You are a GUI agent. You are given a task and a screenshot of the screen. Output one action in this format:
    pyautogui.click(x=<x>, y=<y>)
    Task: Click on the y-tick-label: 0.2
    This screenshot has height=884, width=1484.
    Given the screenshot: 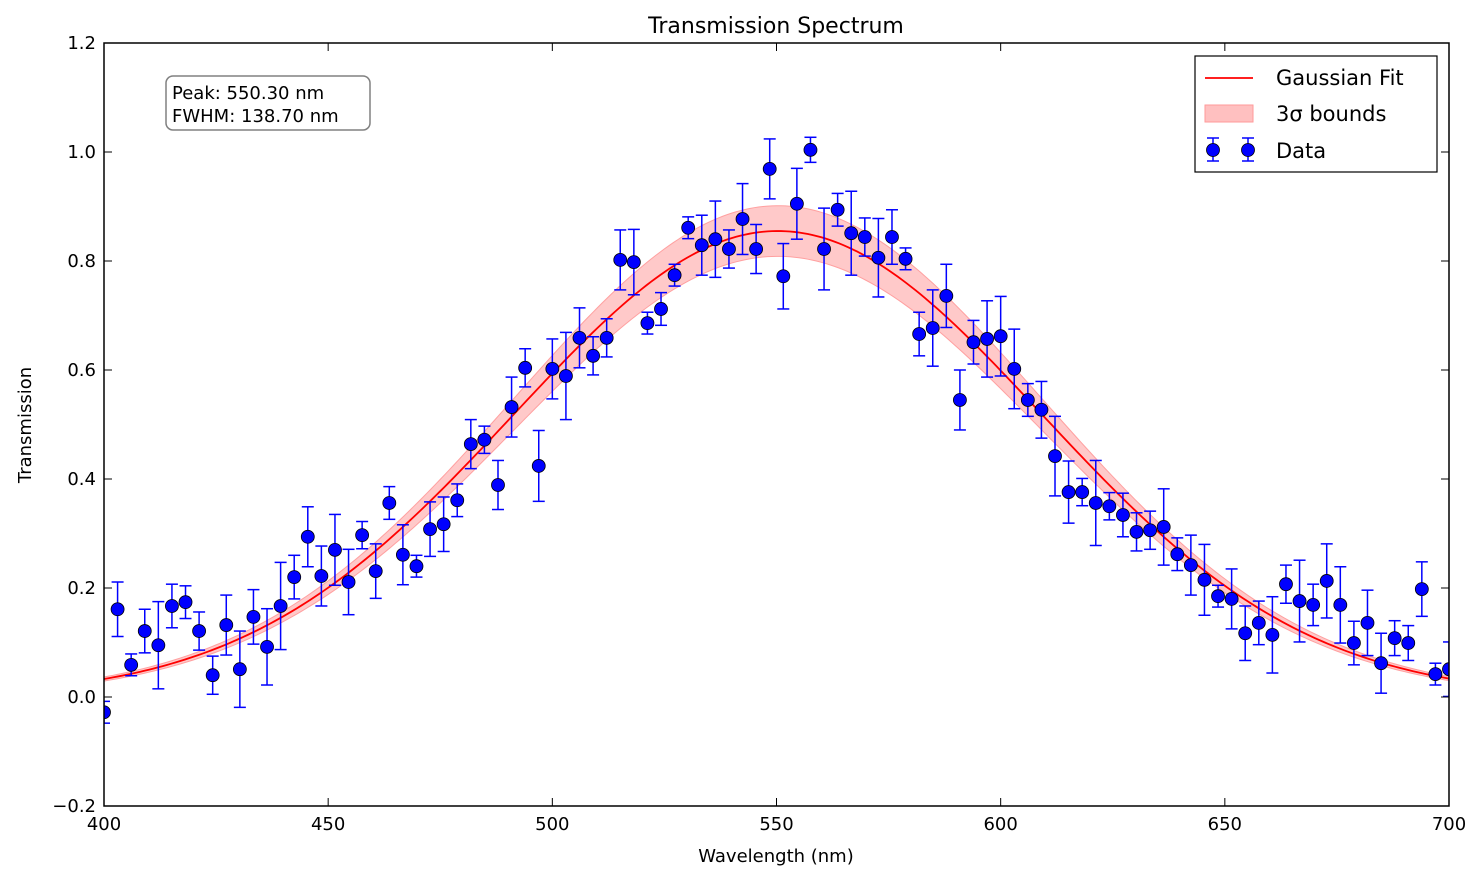 What is the action you would take?
    pyautogui.click(x=81, y=588)
    